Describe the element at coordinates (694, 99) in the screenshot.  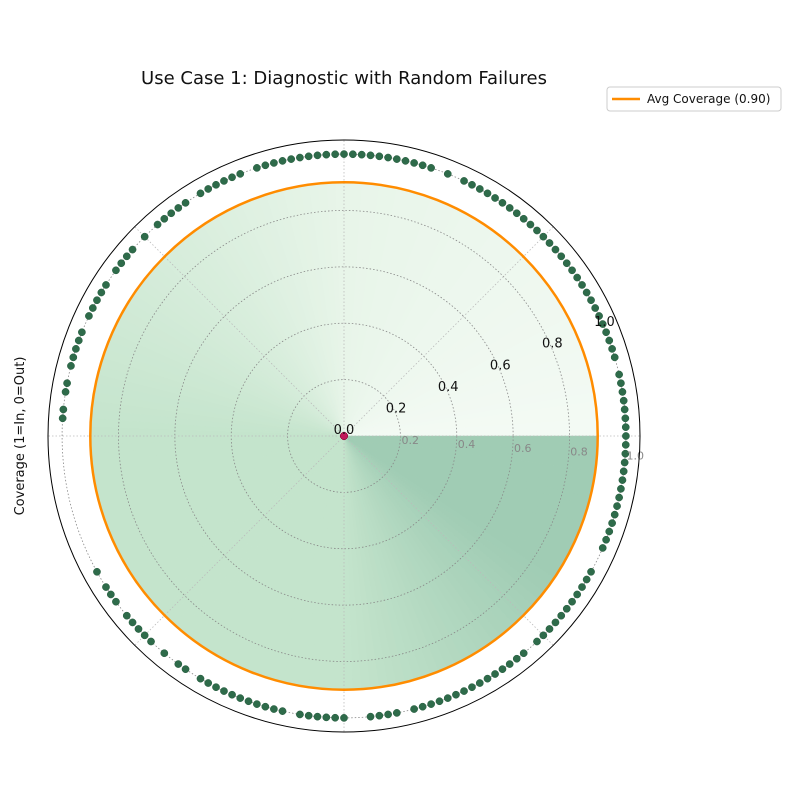
I see `legend: Avg Coverage (0.90)` at that location.